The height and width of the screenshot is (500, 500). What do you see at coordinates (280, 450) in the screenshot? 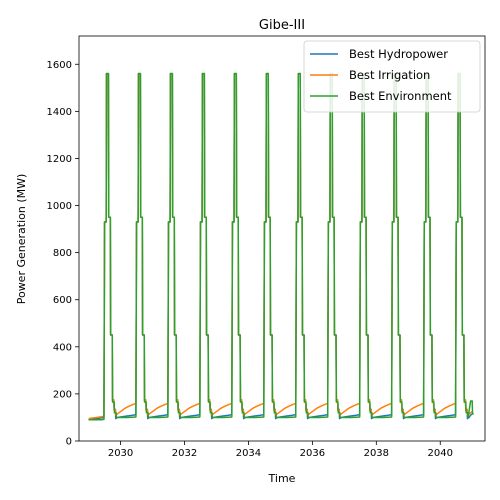
I see `x-axis-ticks: 2030 2032 2034 2036 2038 2040` at bounding box center [280, 450].